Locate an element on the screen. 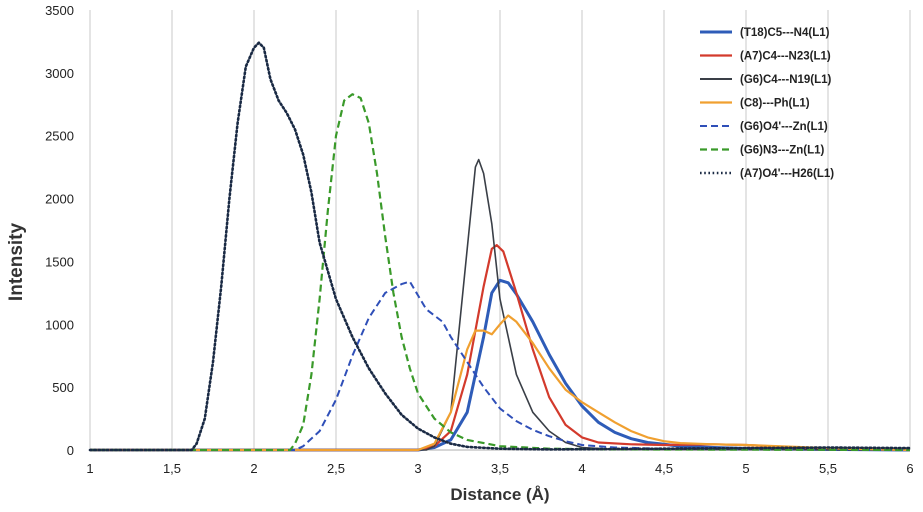 This screenshot has width=923, height=512. x-tick-label: 4,5 is located at coordinates (664, 468).